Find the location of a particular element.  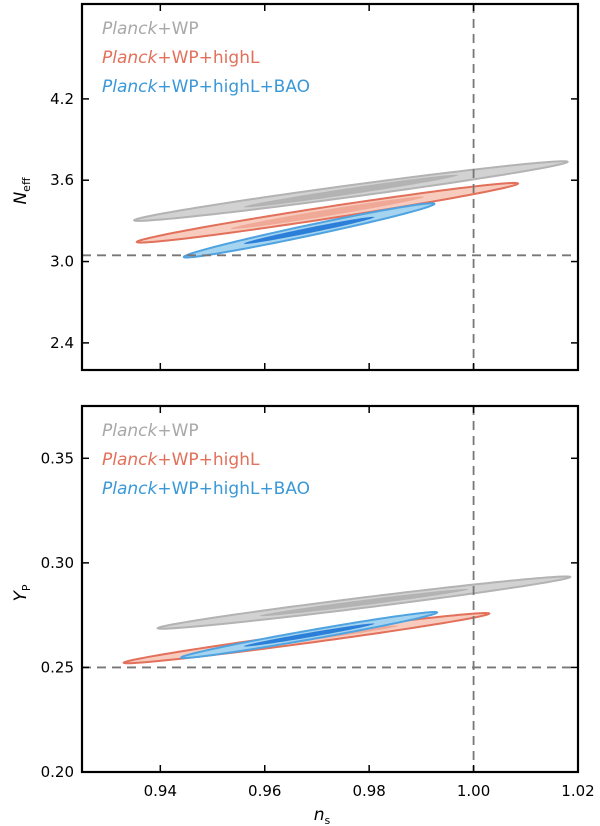

x-axis-label: ns is located at coordinates (322, 815).